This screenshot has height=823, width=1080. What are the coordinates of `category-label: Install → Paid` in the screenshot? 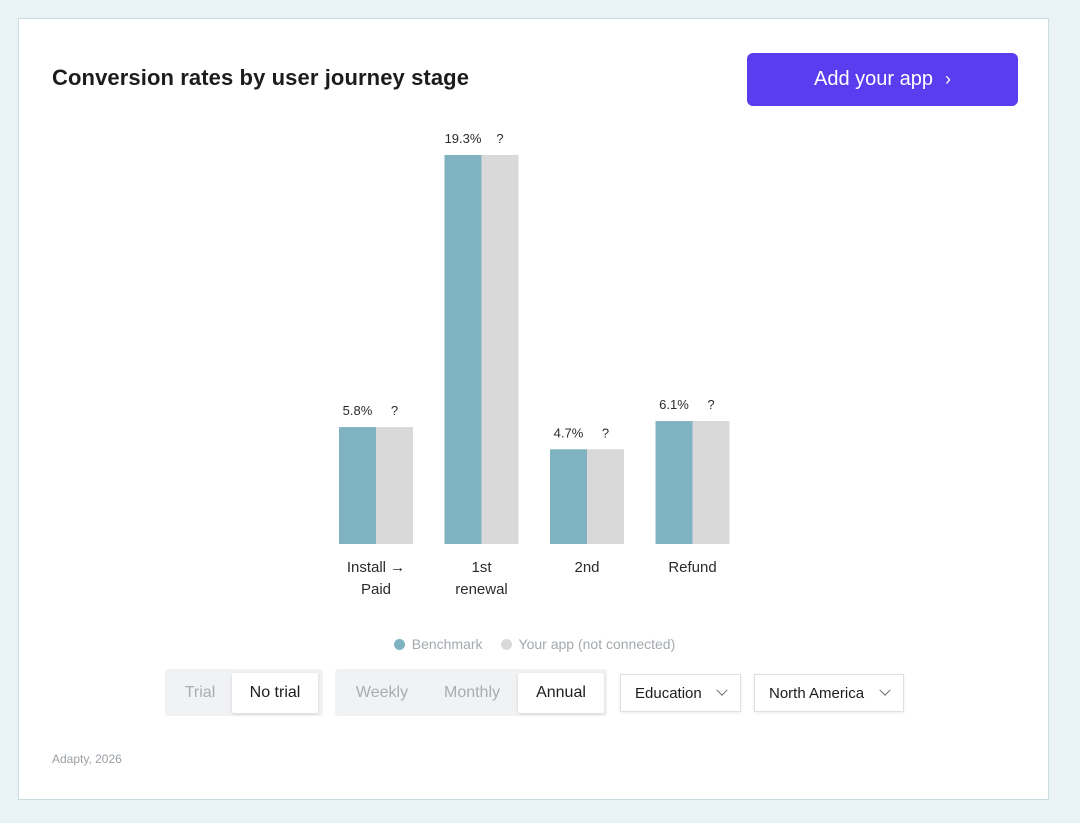 It's located at (376, 578).